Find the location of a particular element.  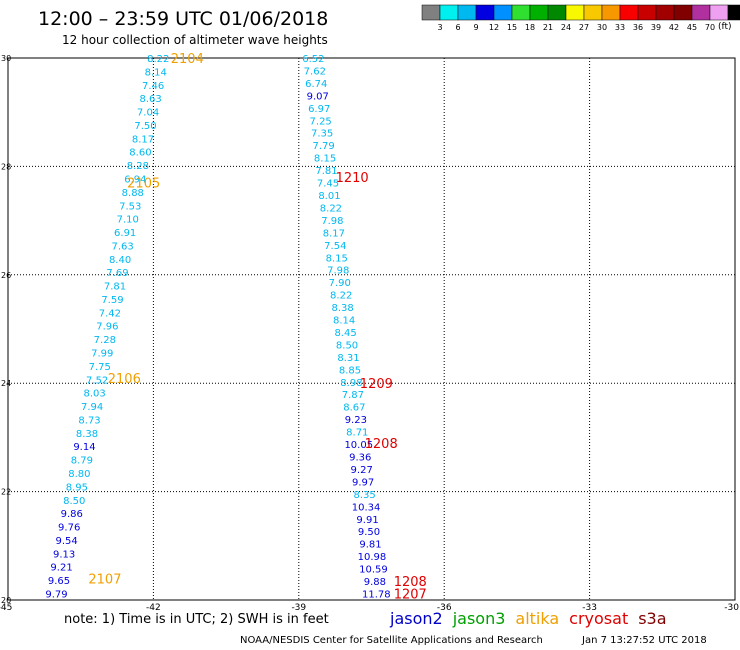

y-tick-label: 24 is located at coordinates (6, 383).